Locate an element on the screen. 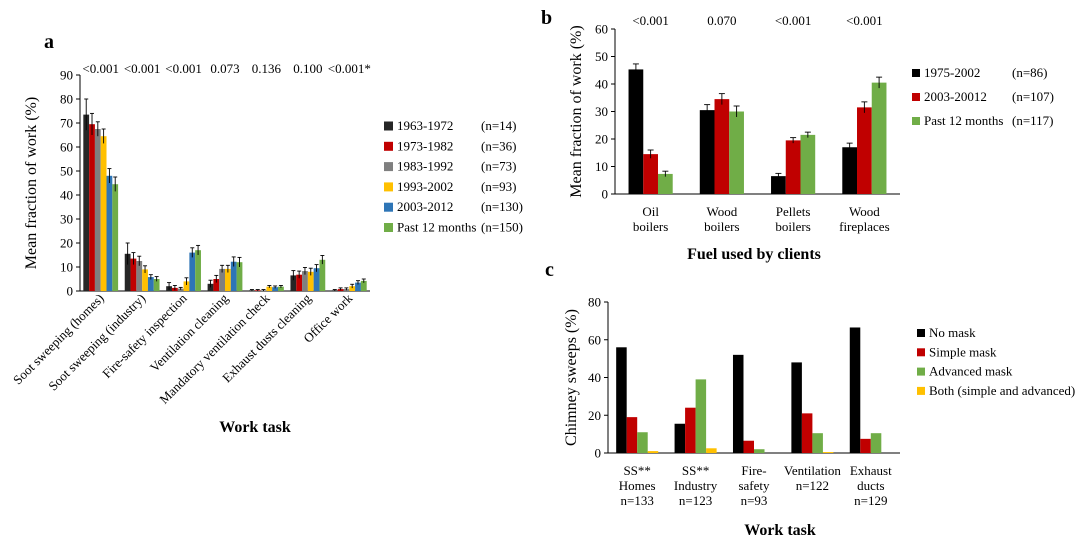 Image resolution: width=1083 pixels, height=539 pixels. panel-c-category-label: safety is located at coordinates (754, 485).